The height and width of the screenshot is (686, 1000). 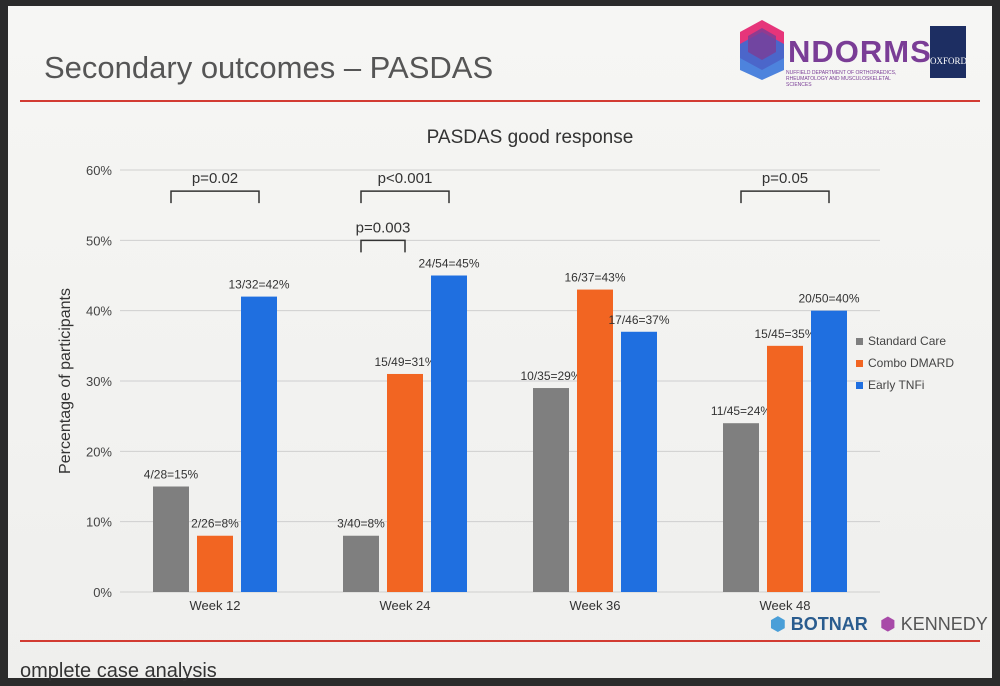 I want to click on ndorms-wordmark: NDORMS, so click(x=860, y=51).